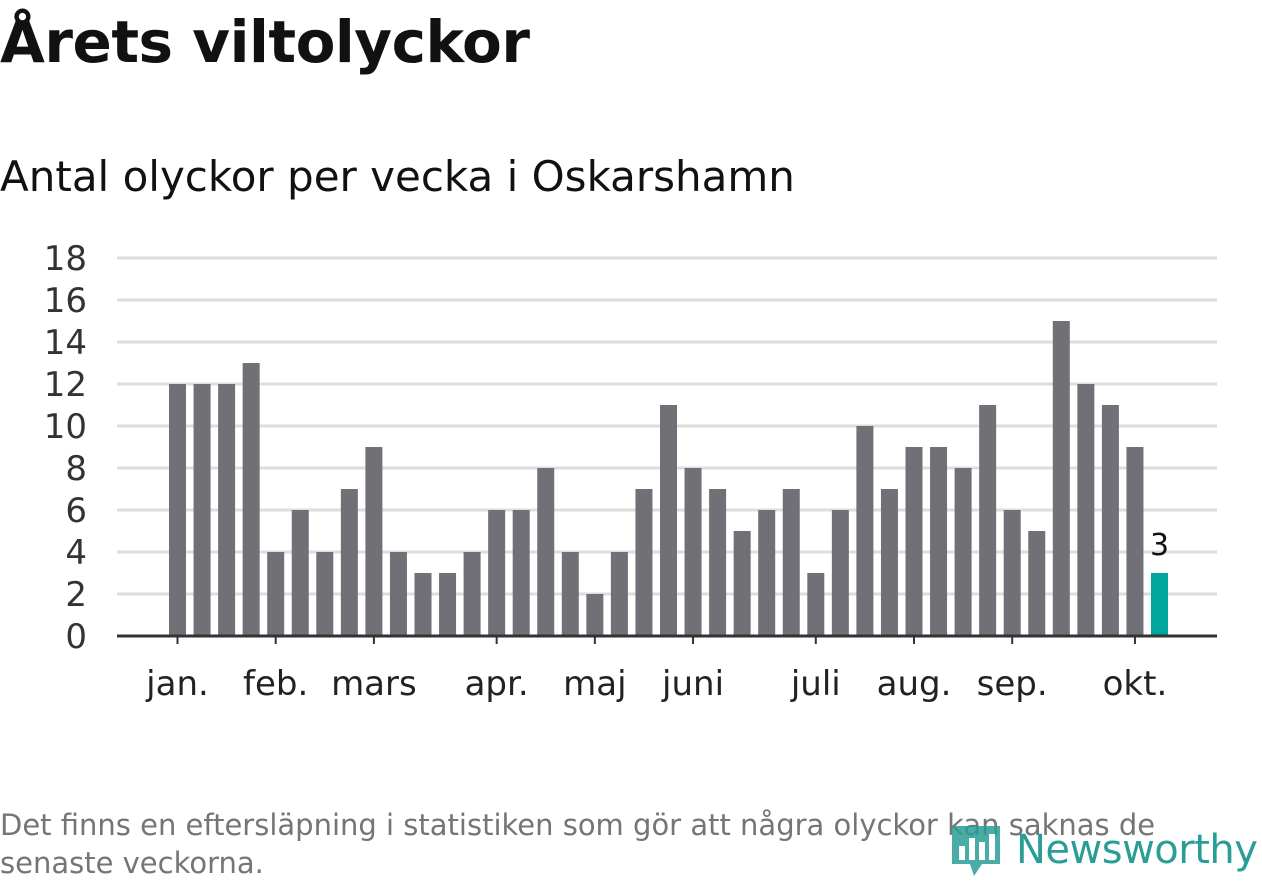  Describe the element at coordinates (76, 553) in the screenshot. I see `y-tick-label: 4` at that location.